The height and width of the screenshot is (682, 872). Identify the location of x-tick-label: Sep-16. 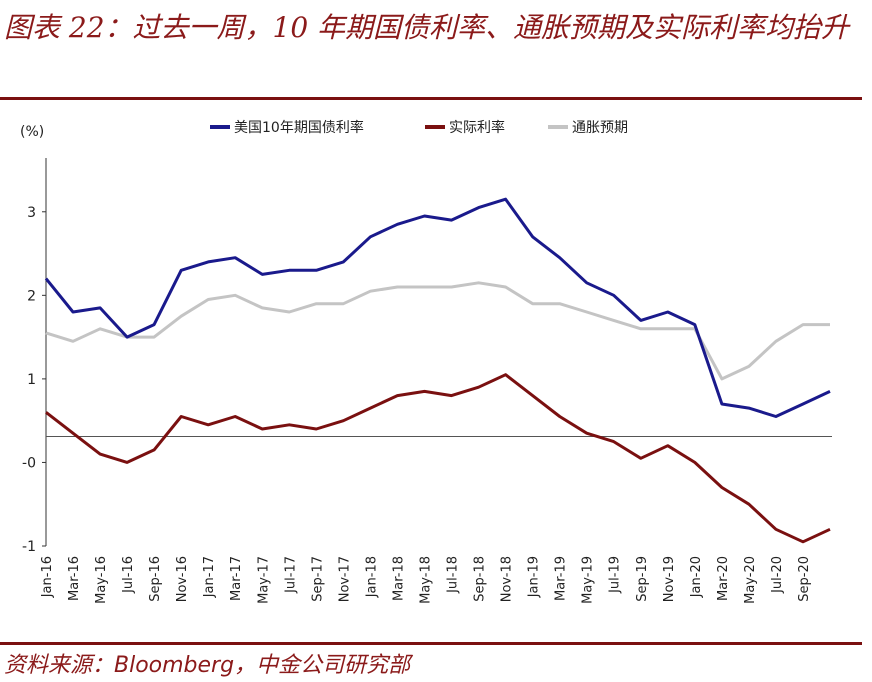
(155, 579).